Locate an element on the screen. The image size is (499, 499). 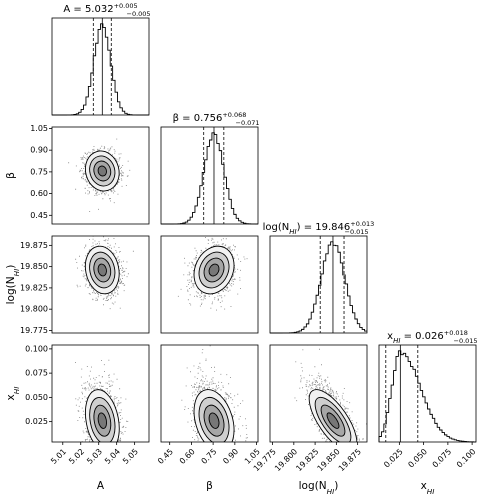
y-tick-label: 1.05 is located at coordinates (39, 128).